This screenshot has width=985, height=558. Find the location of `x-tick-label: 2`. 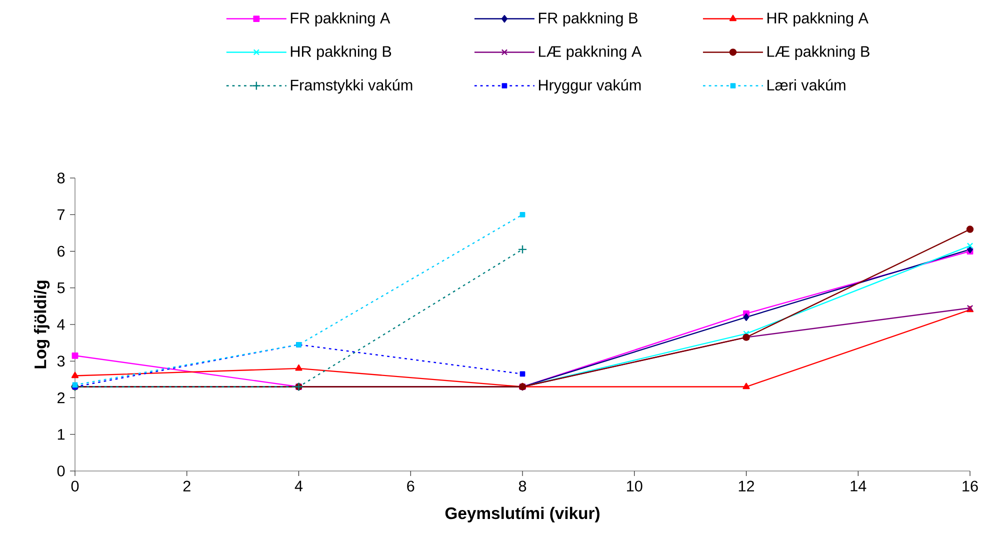

x-tick-label: 2 is located at coordinates (186, 486).